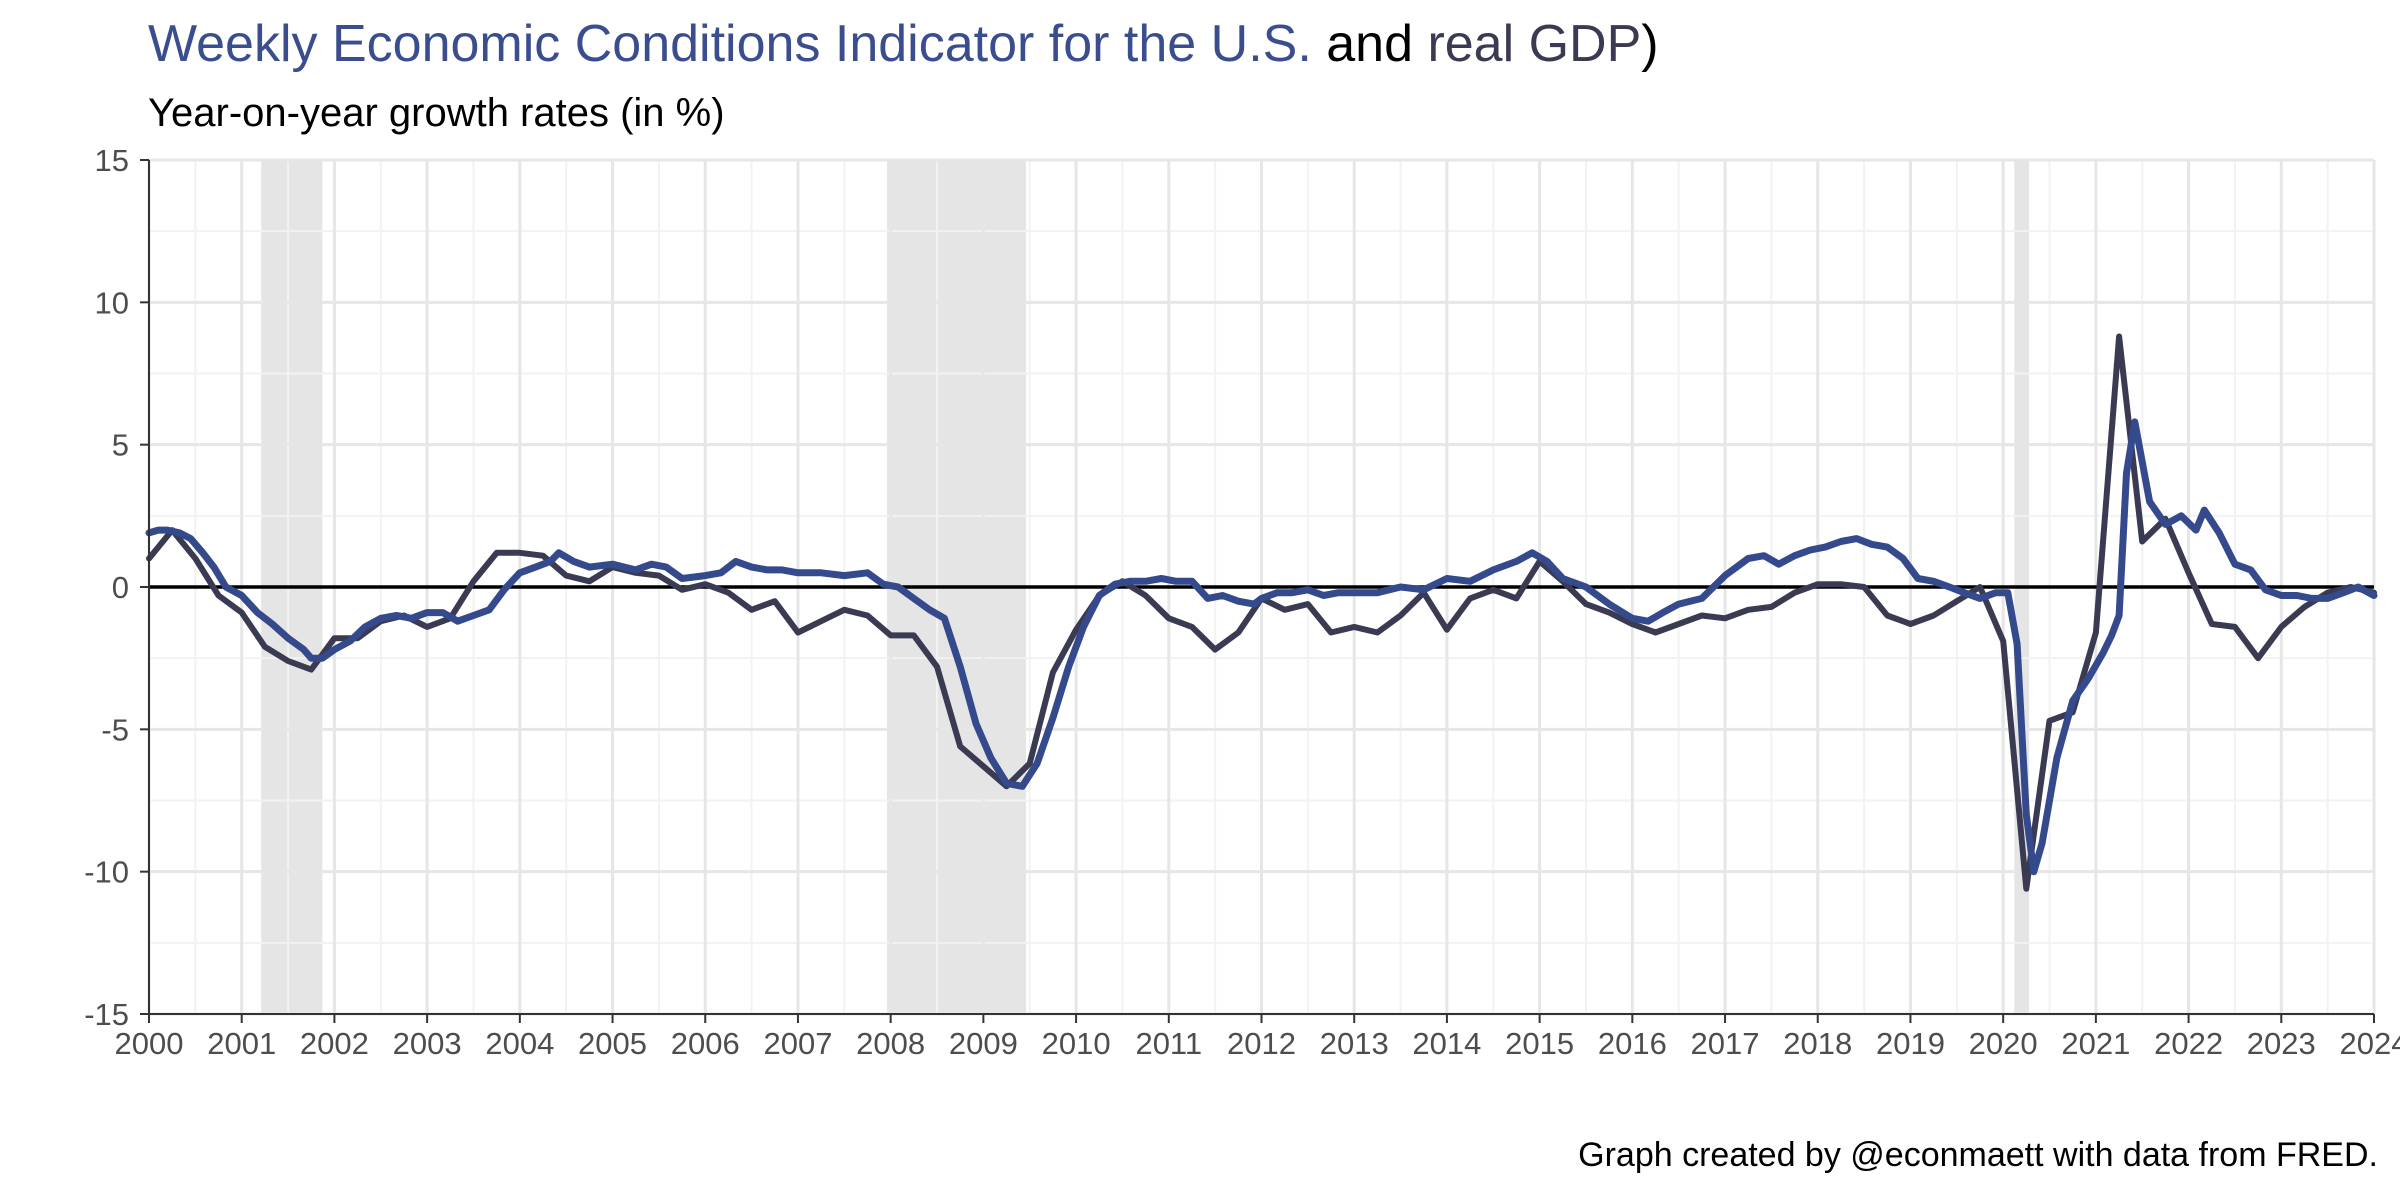 This screenshot has width=2400, height=1200. What do you see at coordinates (2281, 1043) in the screenshot?
I see `x-tick-label: 2023` at bounding box center [2281, 1043].